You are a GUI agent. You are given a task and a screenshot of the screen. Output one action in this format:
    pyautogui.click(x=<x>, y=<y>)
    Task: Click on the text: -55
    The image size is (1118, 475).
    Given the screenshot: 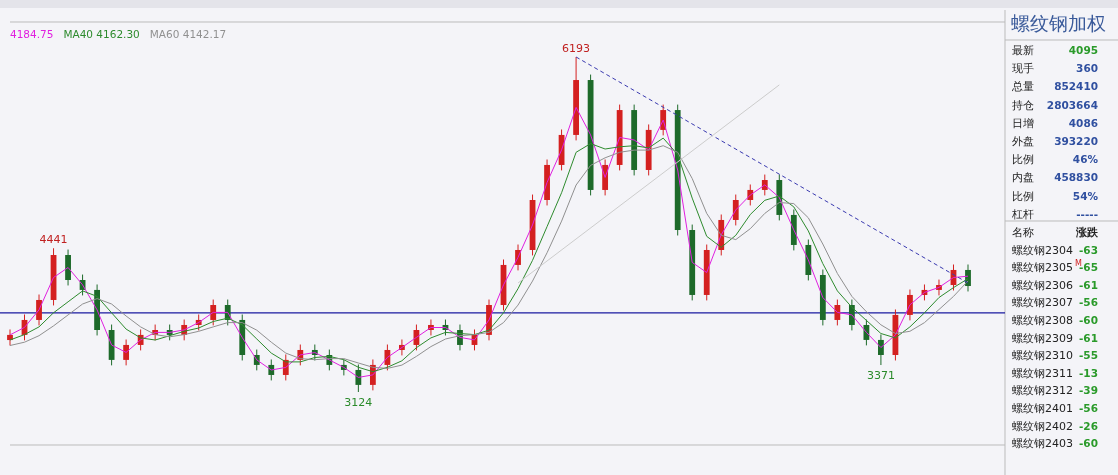 What is the action you would take?
    pyautogui.click(x=1088, y=355)
    